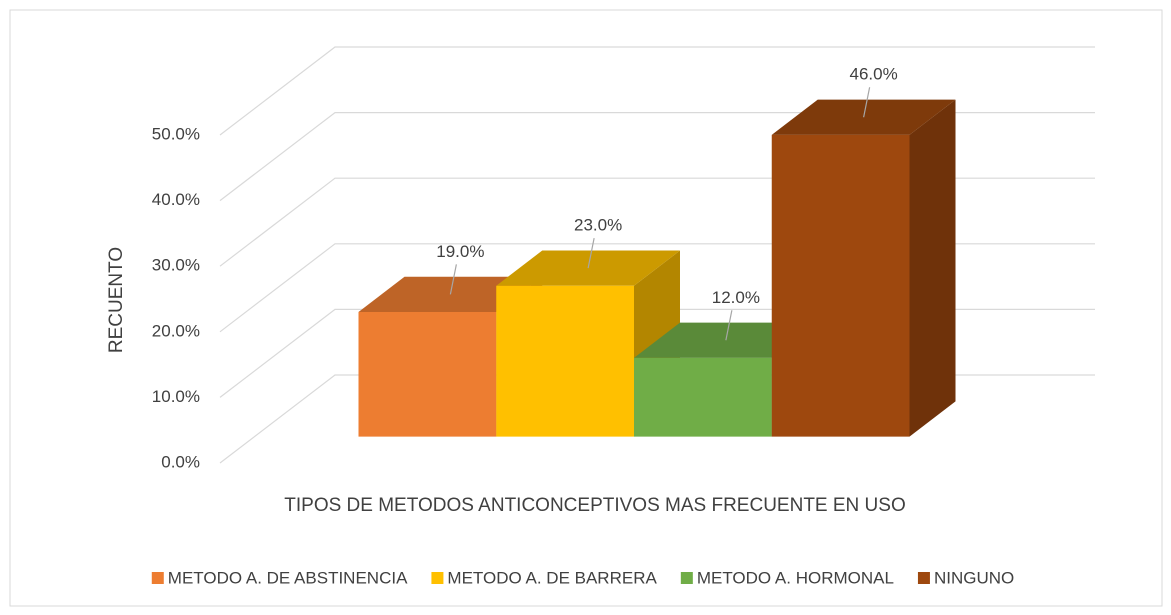 Image resolution: width=1171 pixels, height=615 pixels. Describe the element at coordinates (874, 74) in the screenshot. I see `data-label: 46.0%` at that location.